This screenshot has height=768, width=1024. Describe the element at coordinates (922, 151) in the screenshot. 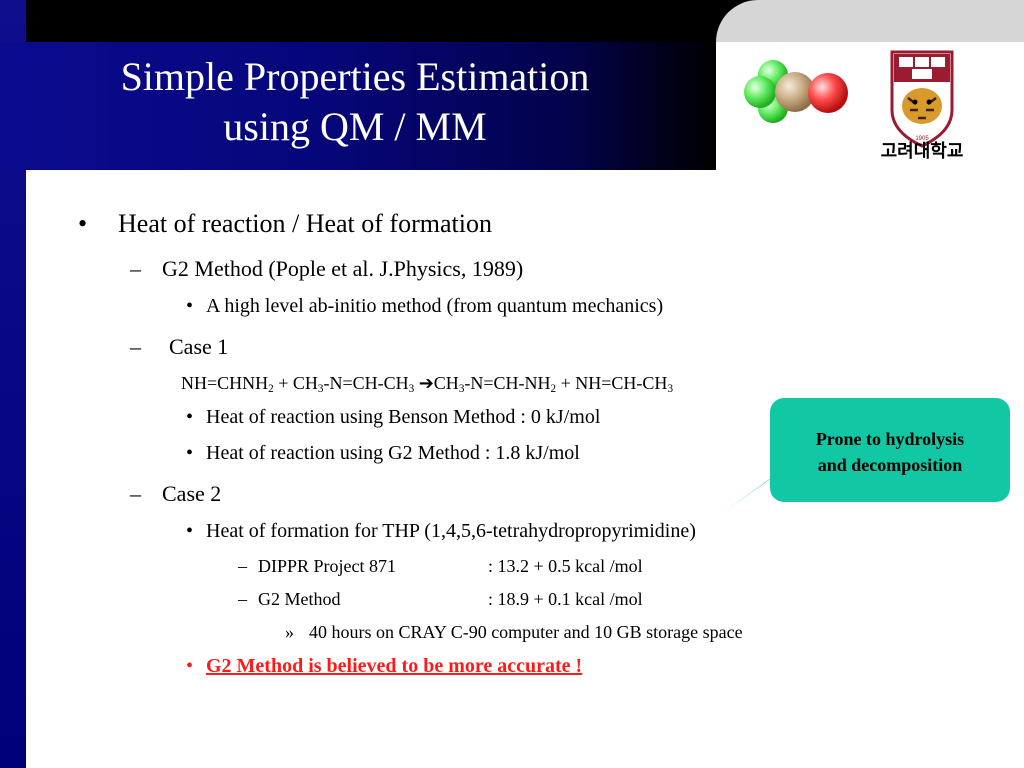

I see `university-name: 고려대학교` at that location.